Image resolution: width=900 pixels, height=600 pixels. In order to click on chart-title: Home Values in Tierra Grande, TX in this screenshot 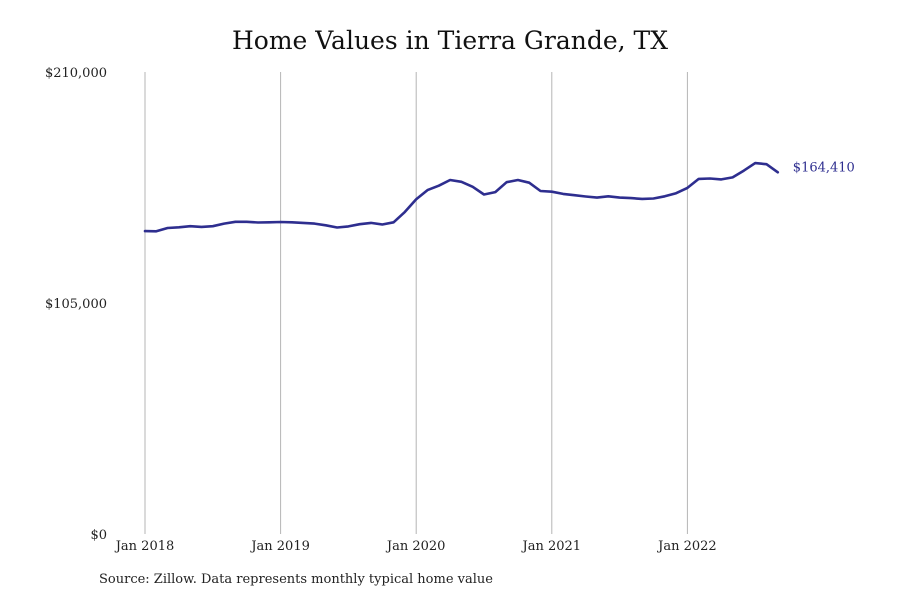, I will do `click(450, 40)`.